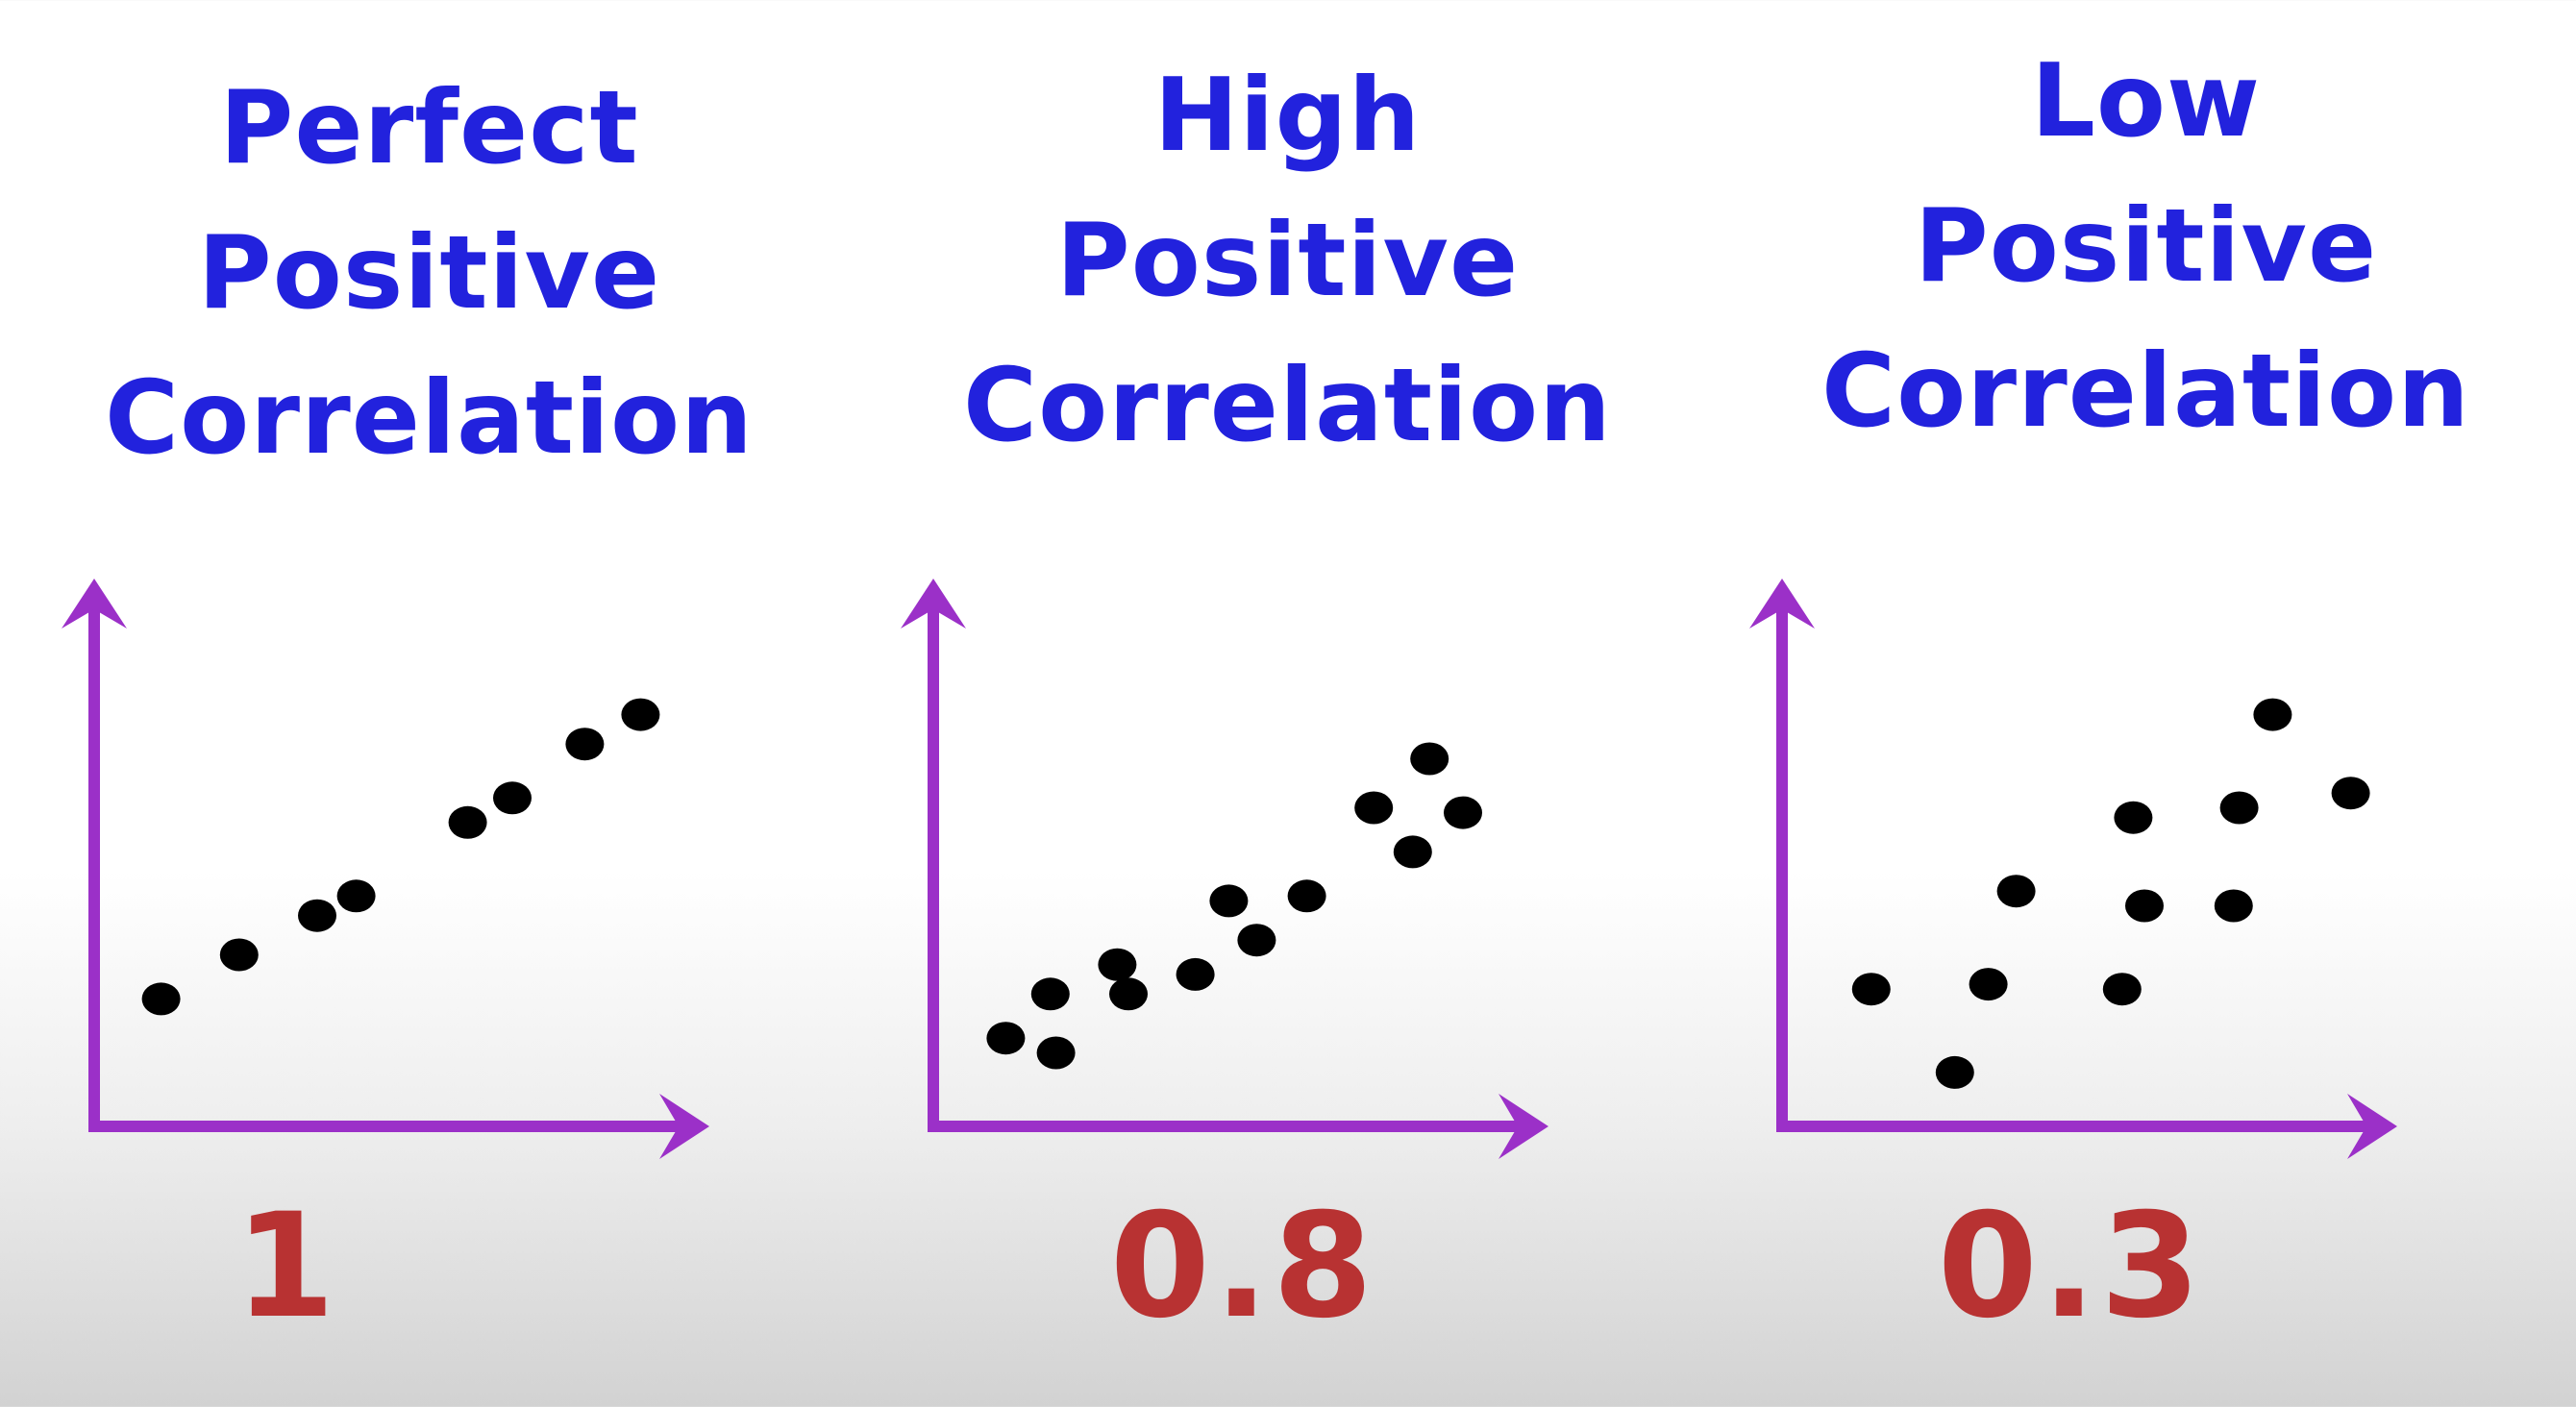  What do you see at coordinates (1243, 1266) in the screenshot?
I see `correlation-coefficient: 0.8` at bounding box center [1243, 1266].